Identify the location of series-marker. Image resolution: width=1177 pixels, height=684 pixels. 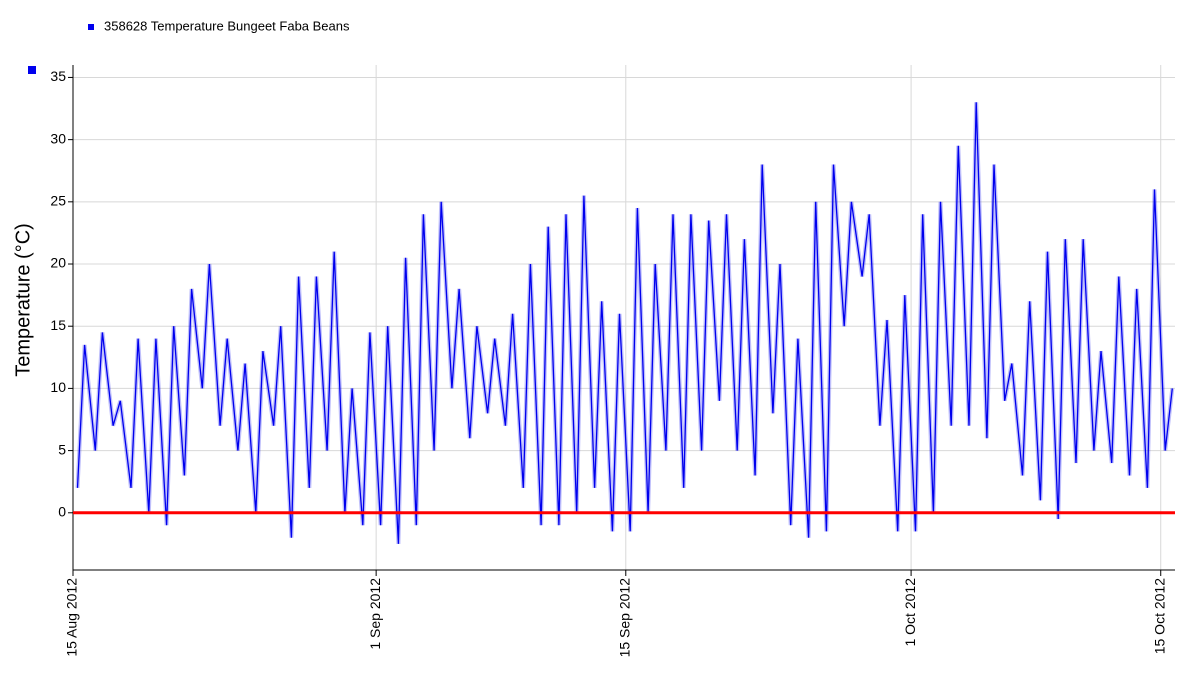
(32, 70).